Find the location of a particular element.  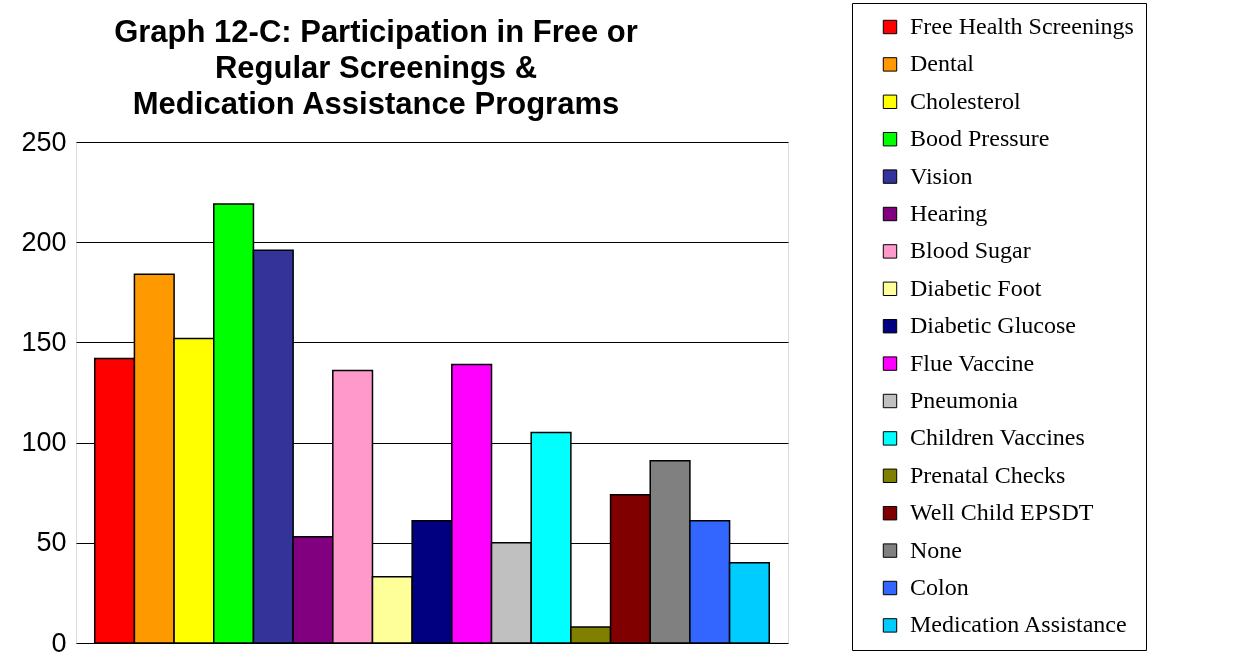

legend-label: Diabetic Glucose is located at coordinates (993, 325).